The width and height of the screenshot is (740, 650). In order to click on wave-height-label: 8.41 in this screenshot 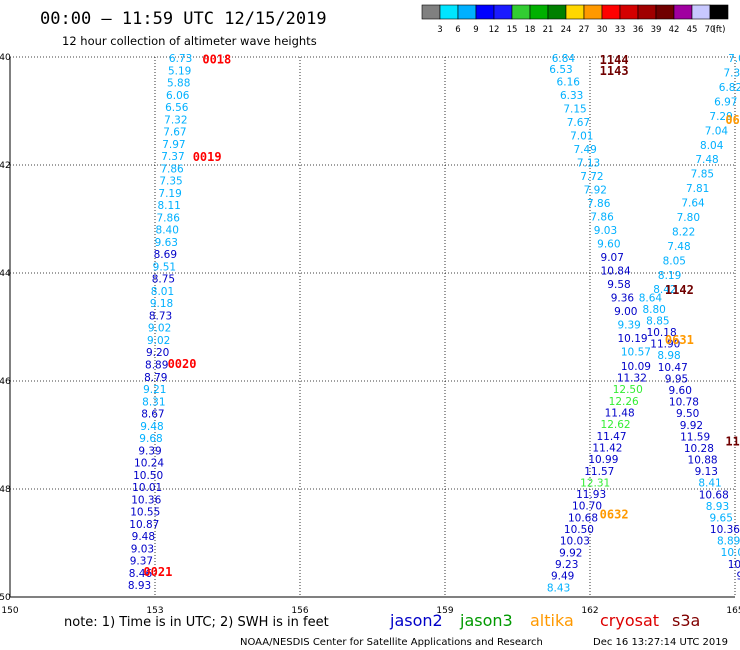, I will do `click(709, 484)`.